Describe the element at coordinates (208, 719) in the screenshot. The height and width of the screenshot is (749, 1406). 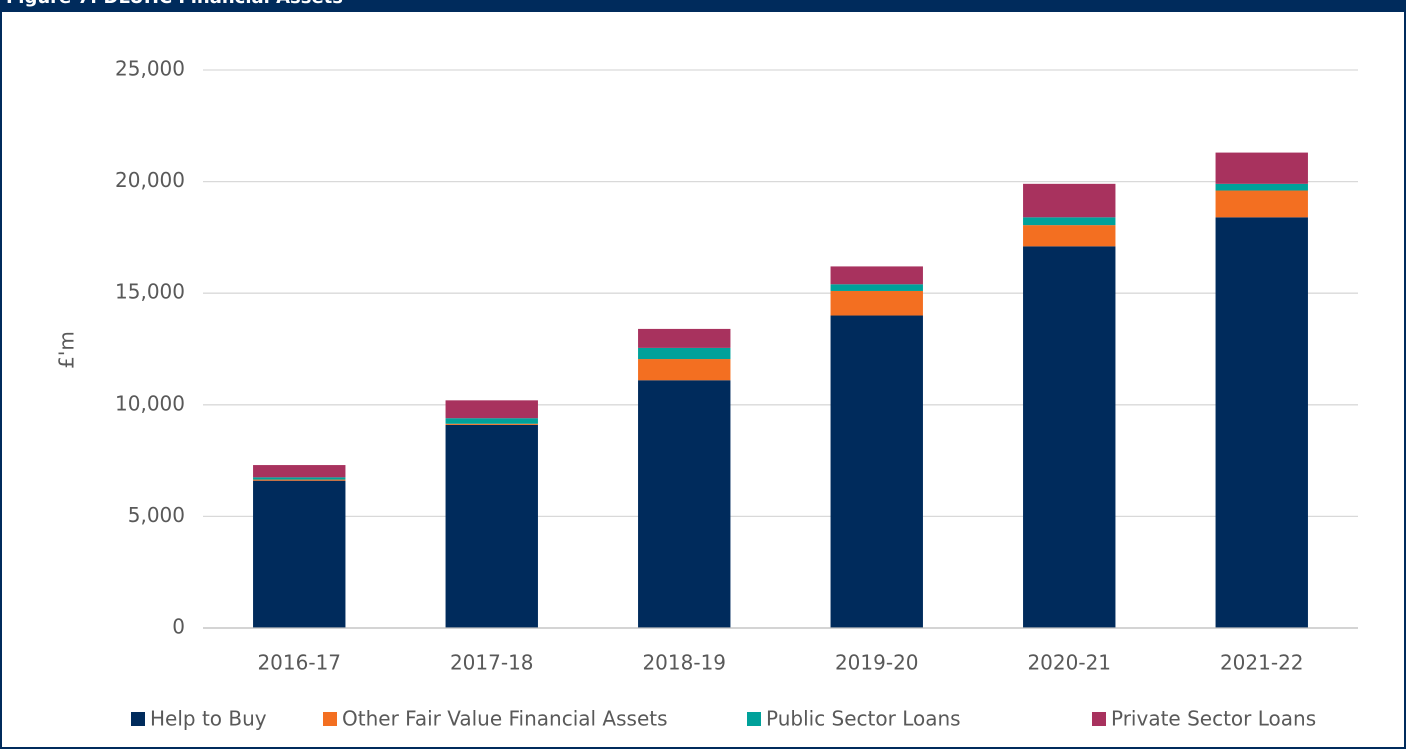
I see `legend-label: Help to Buy` at that location.